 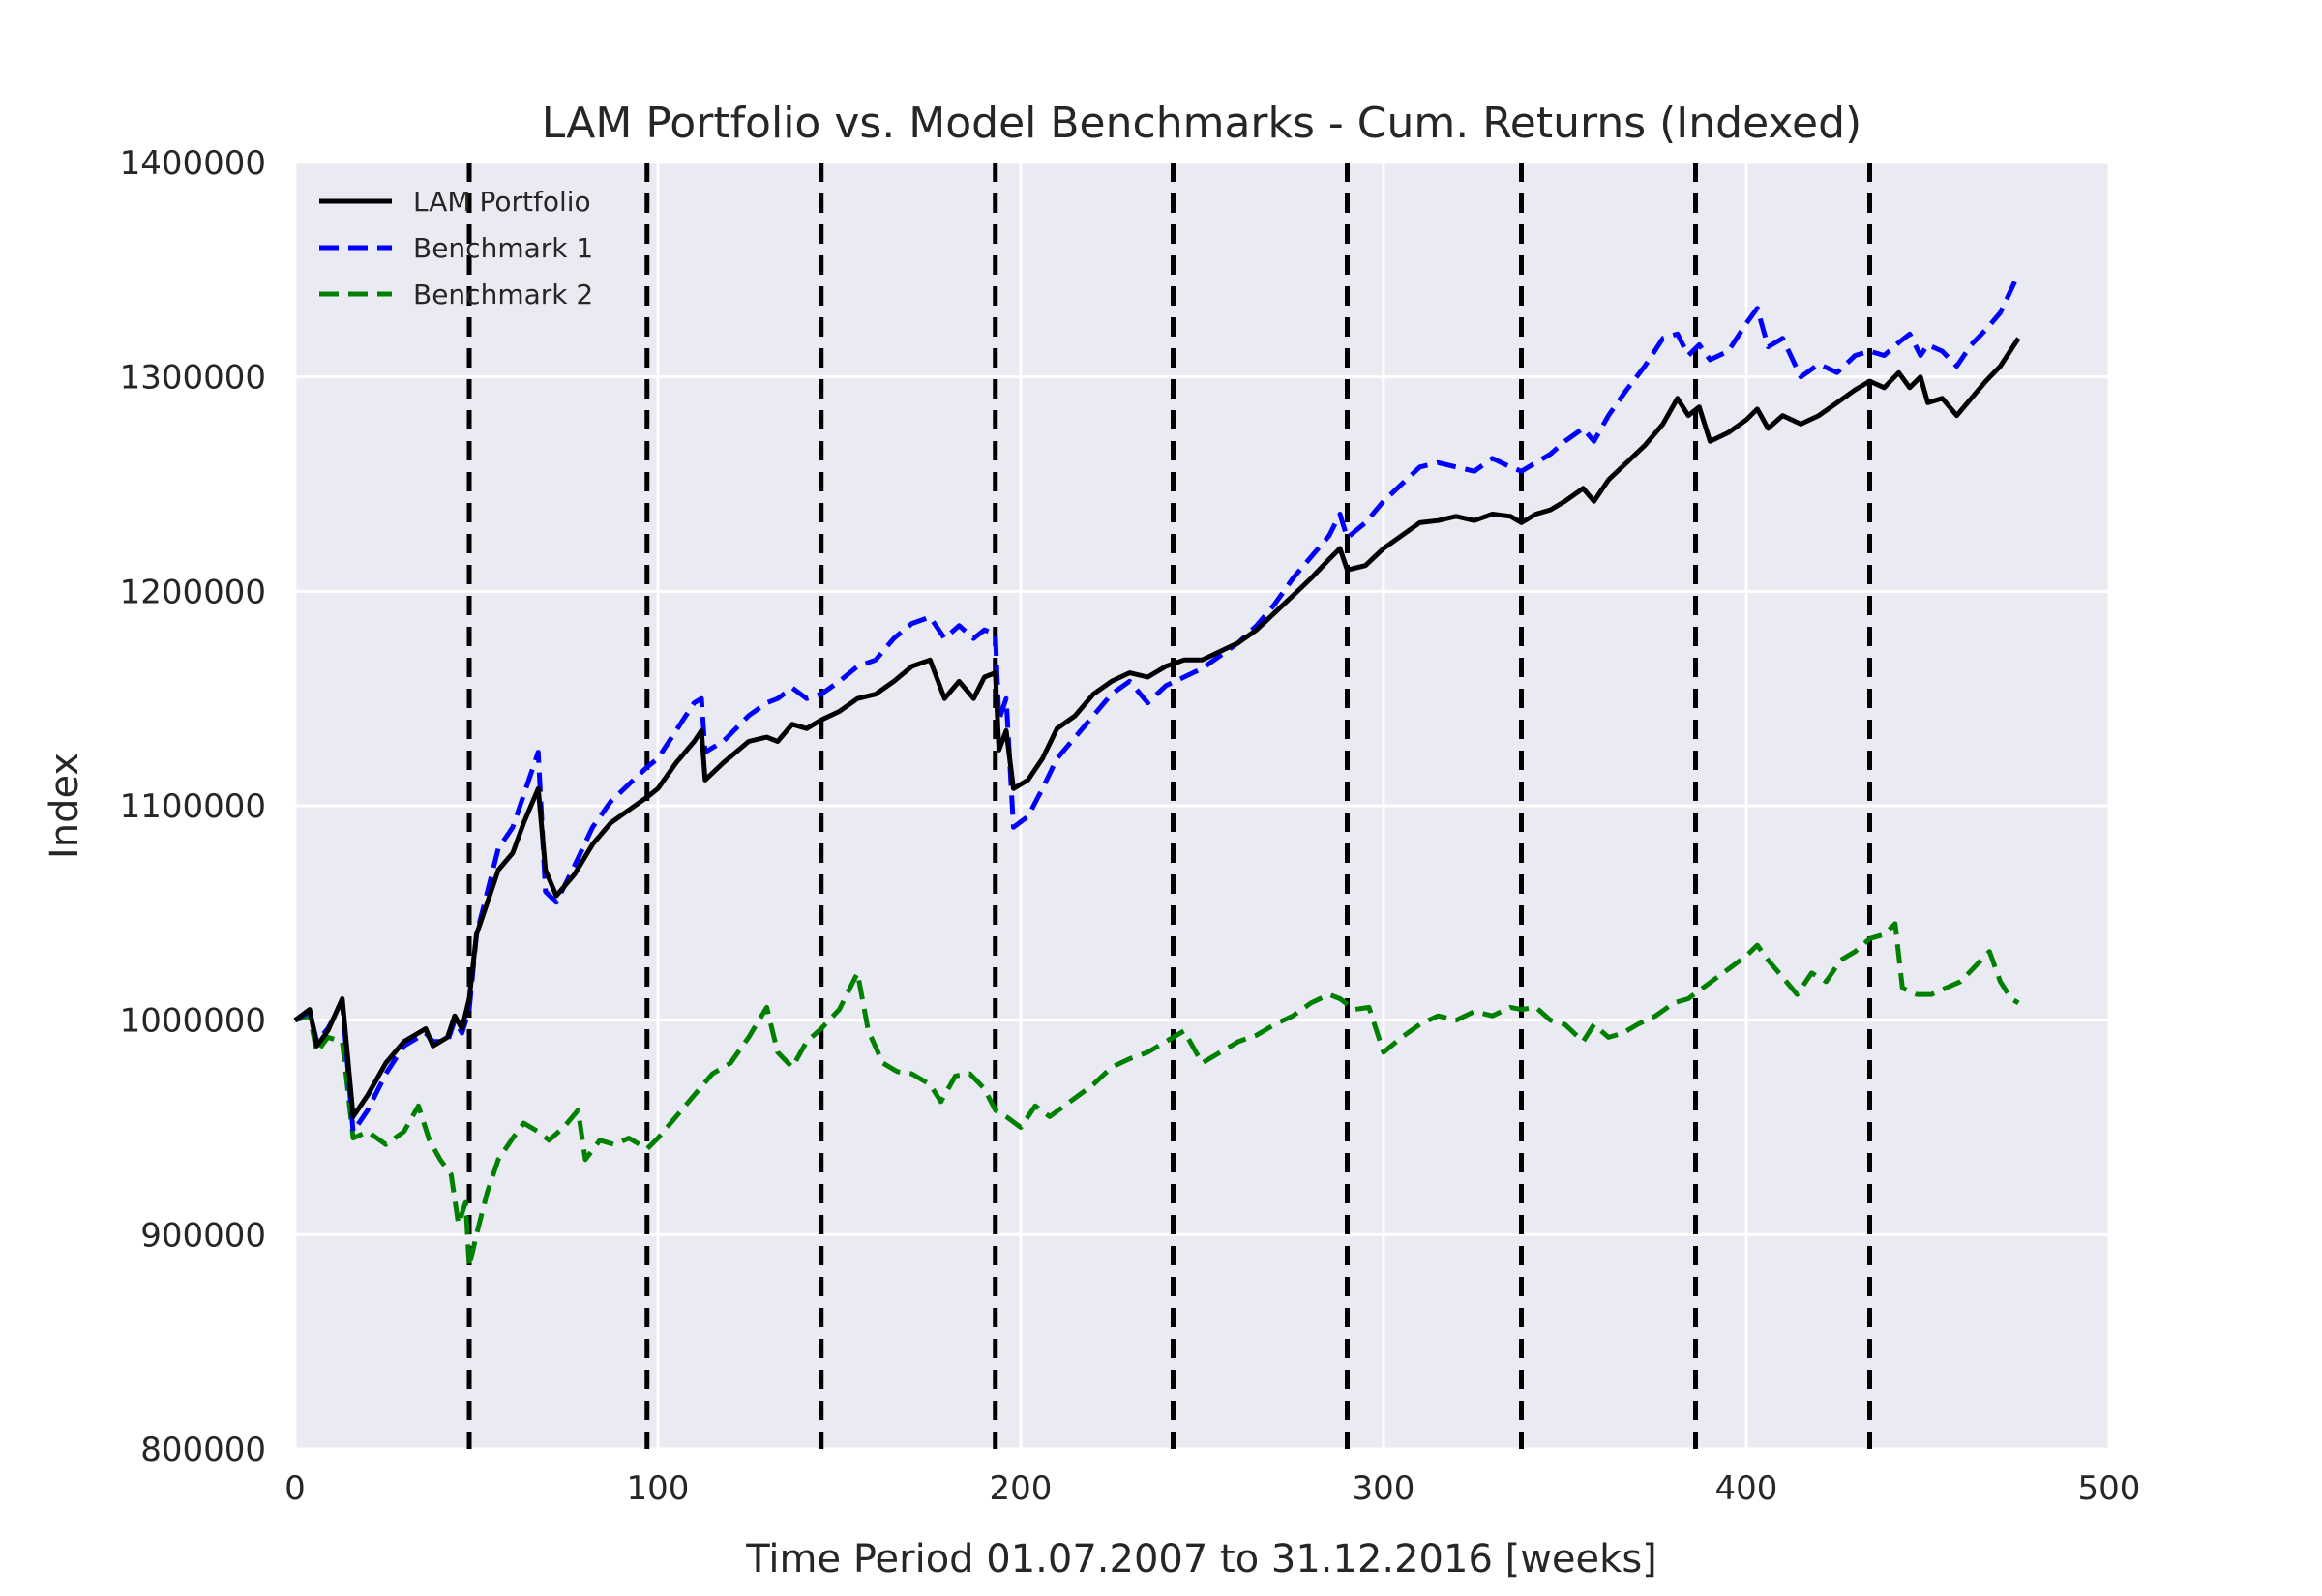 I want to click on y-tick-label-1300000: 1300000, so click(x=193, y=378).